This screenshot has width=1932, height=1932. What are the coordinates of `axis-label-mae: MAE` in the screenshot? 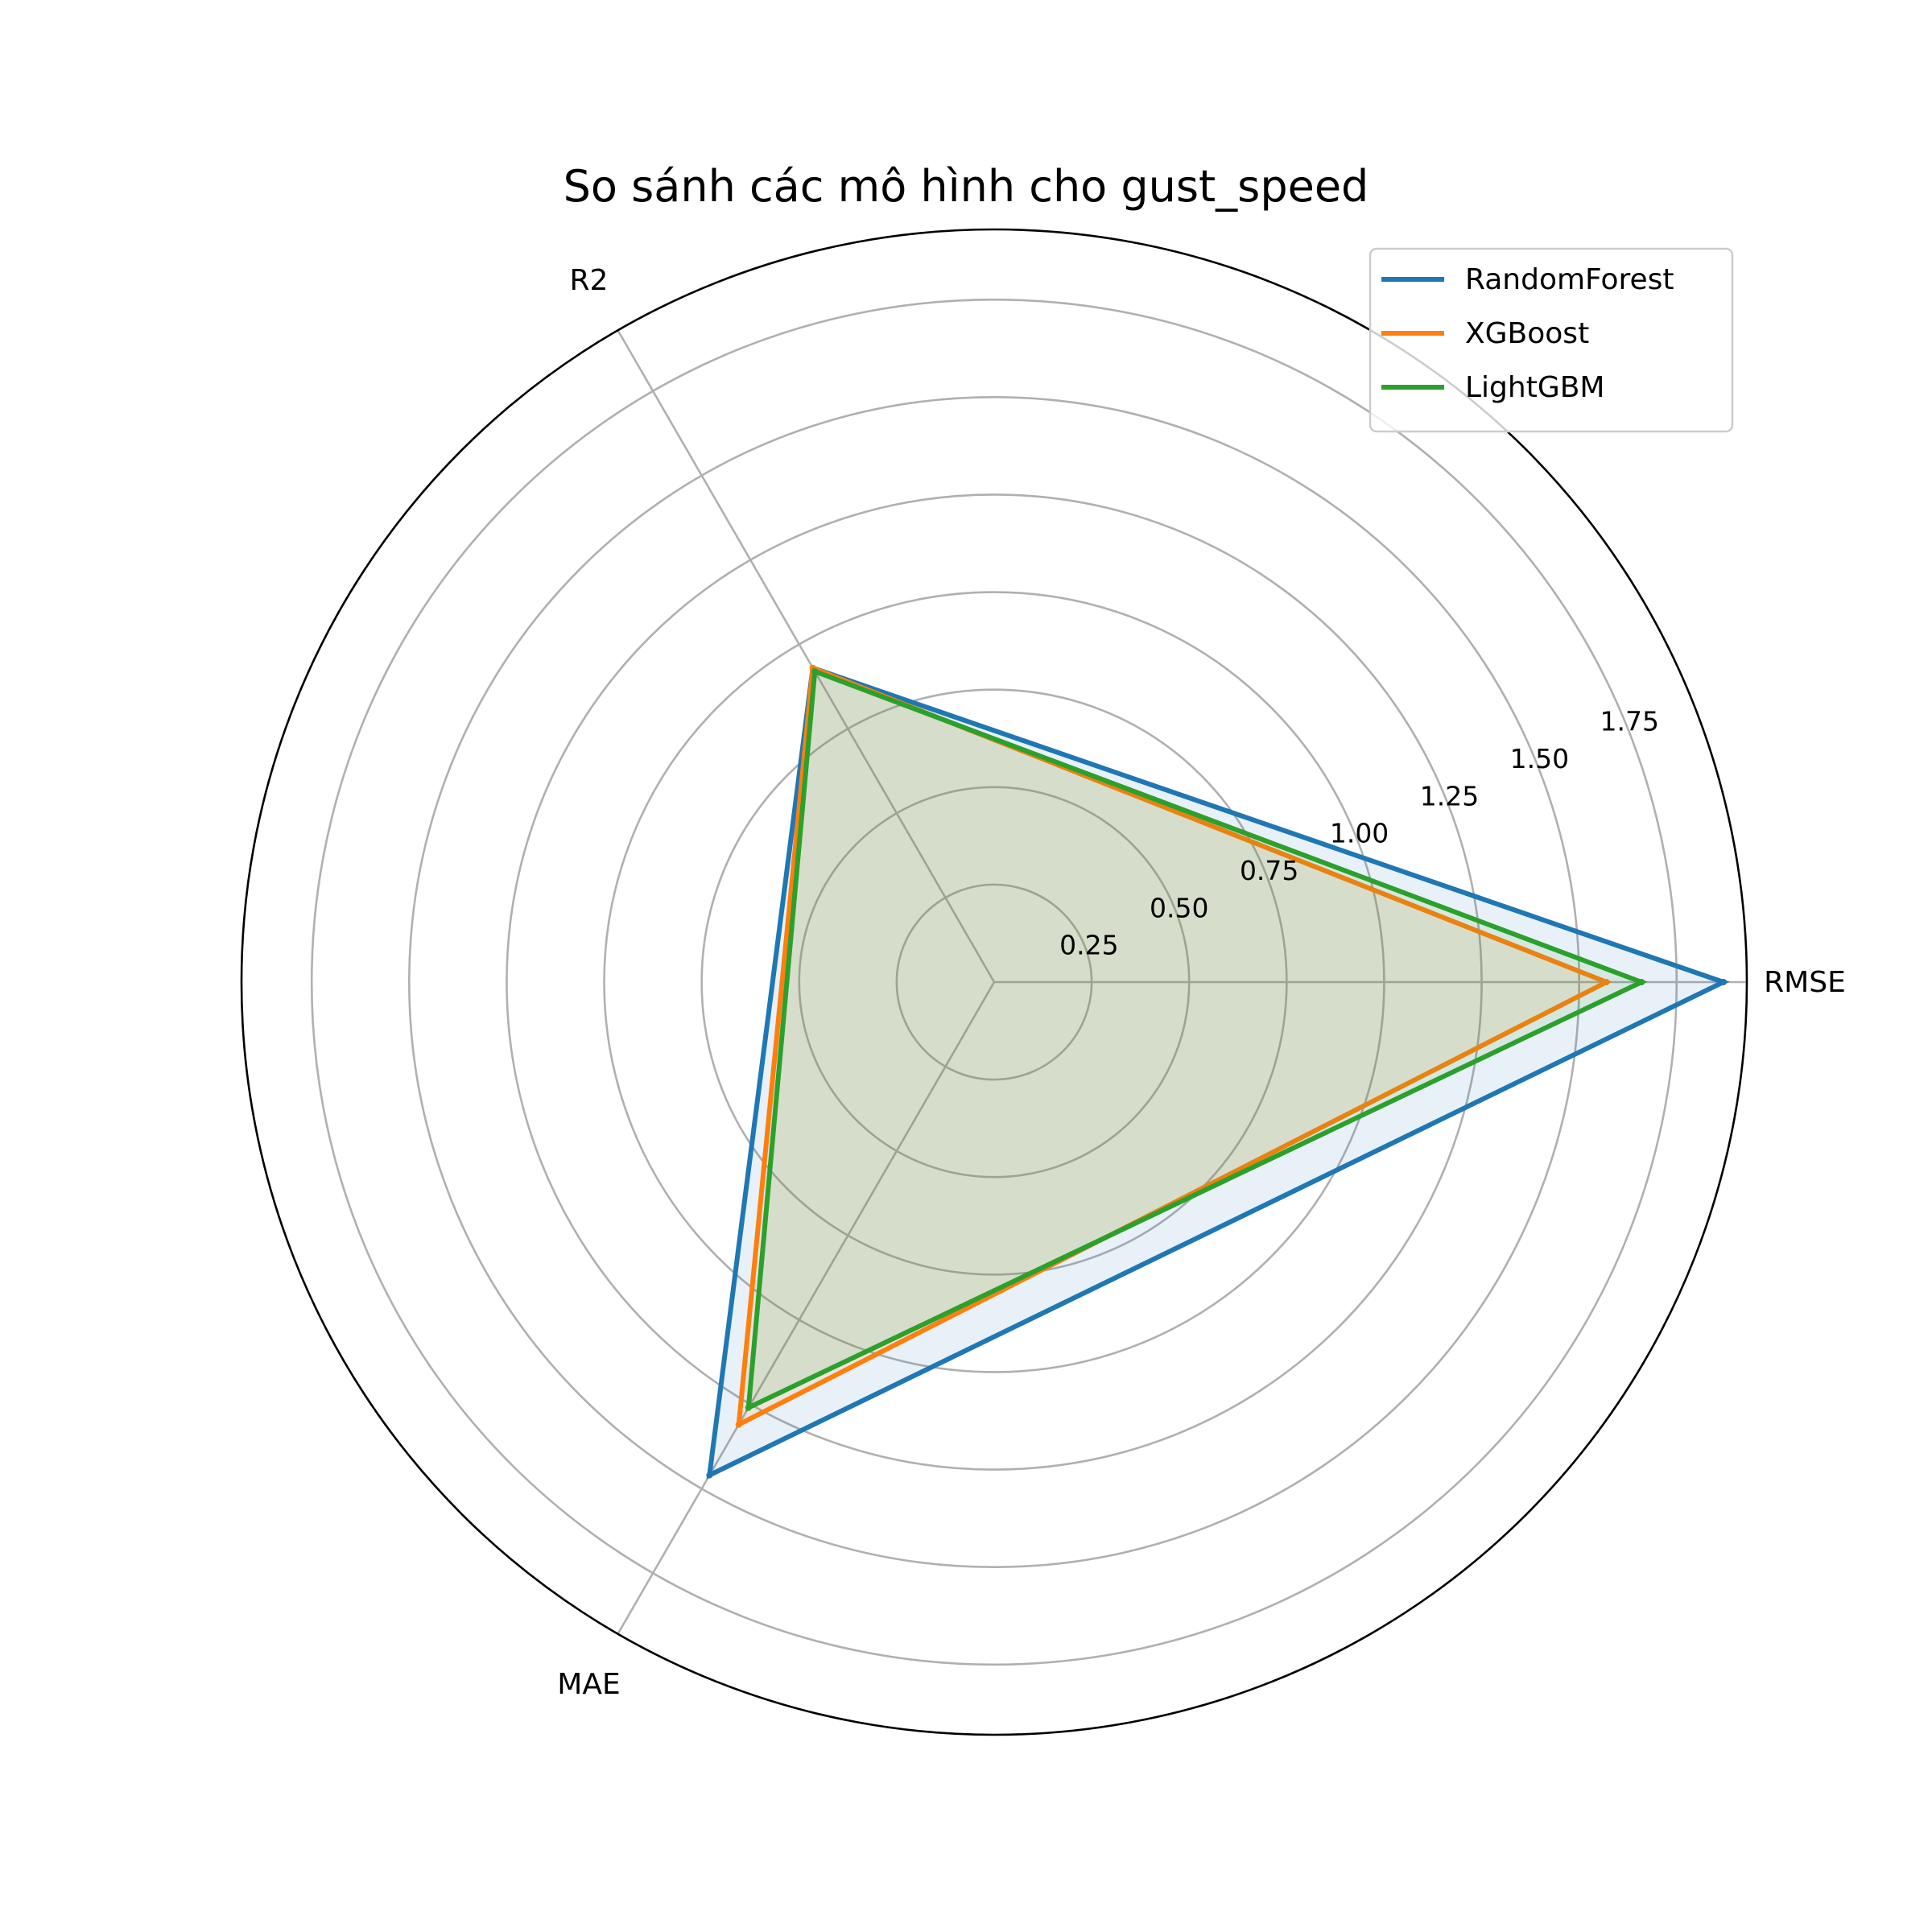 It's located at (588, 1685).